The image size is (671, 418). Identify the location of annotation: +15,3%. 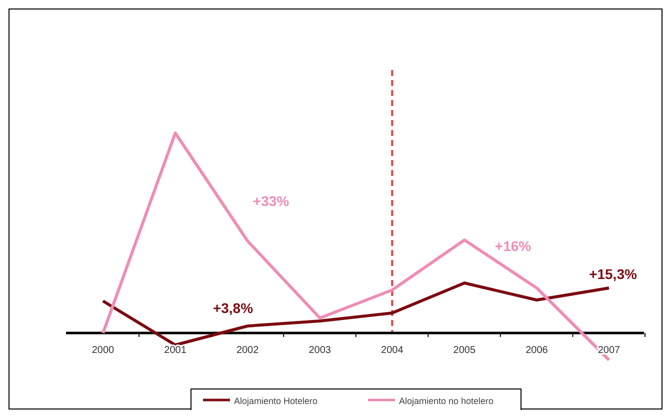
(613, 274).